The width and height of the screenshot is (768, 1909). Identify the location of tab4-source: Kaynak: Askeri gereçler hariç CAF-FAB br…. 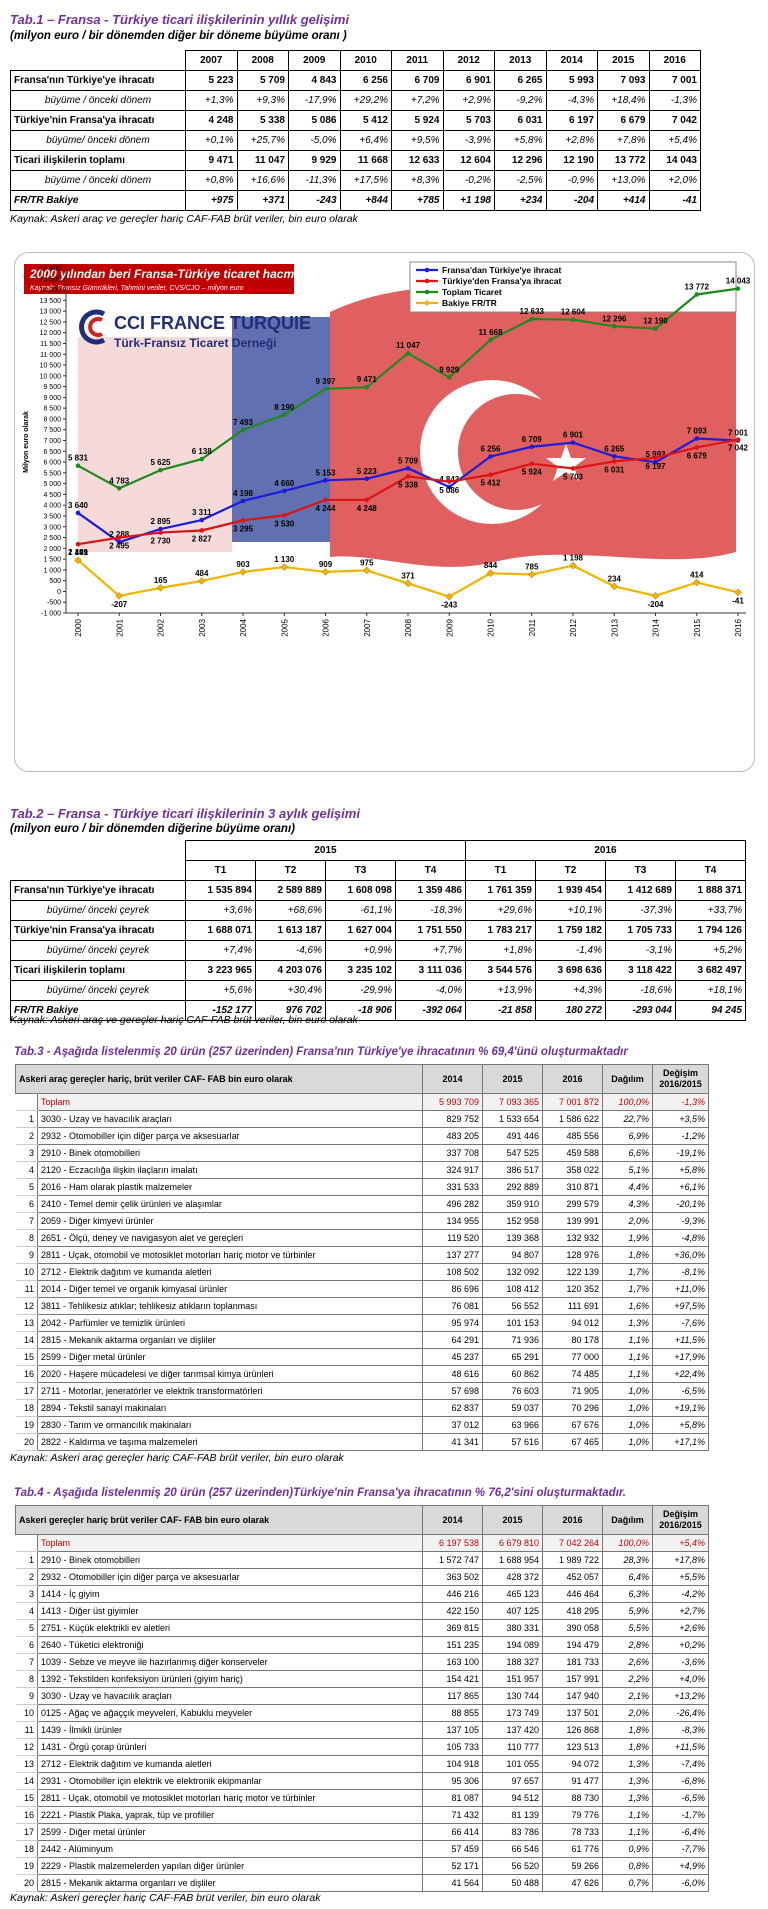
(165, 1898).